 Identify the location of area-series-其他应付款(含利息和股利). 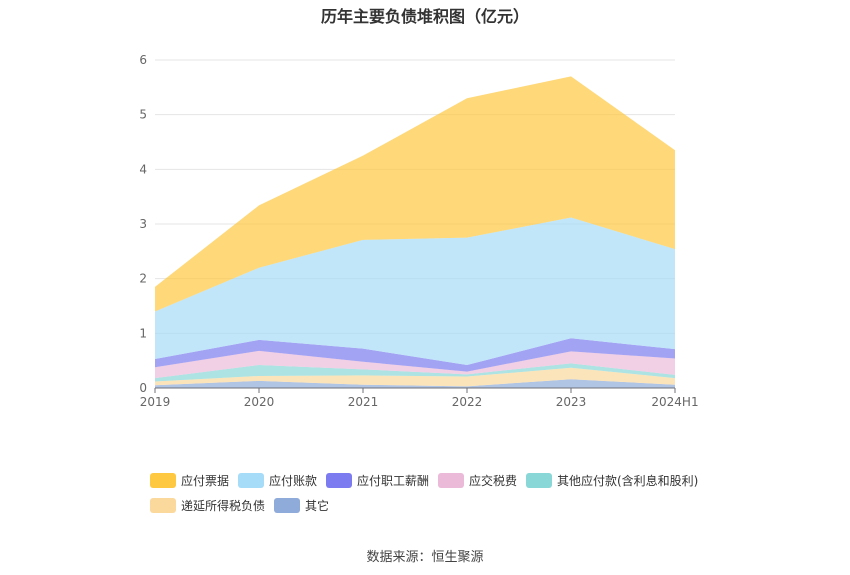
(415, 372).